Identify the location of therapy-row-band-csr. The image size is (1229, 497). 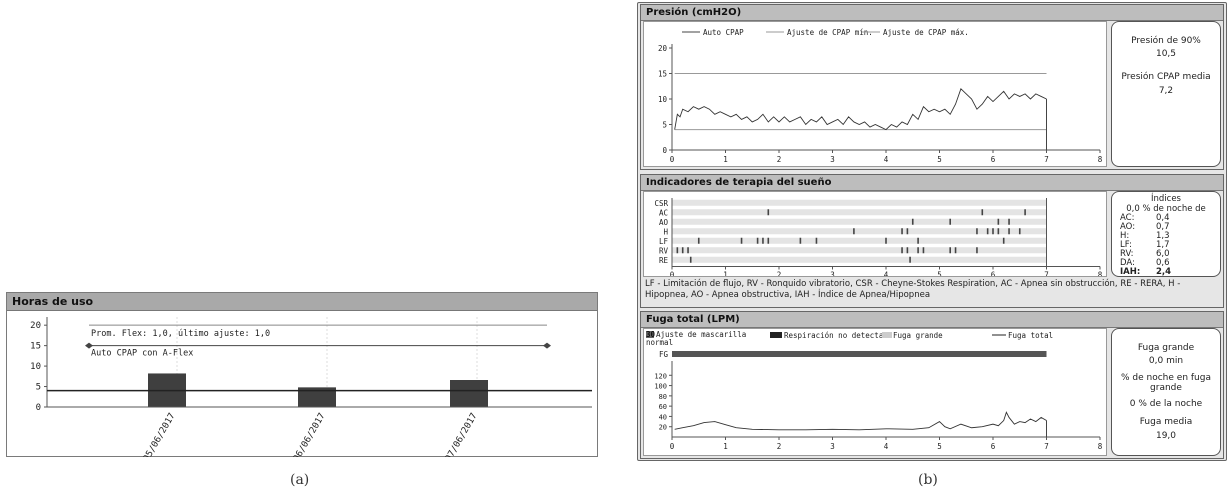
(859, 202).